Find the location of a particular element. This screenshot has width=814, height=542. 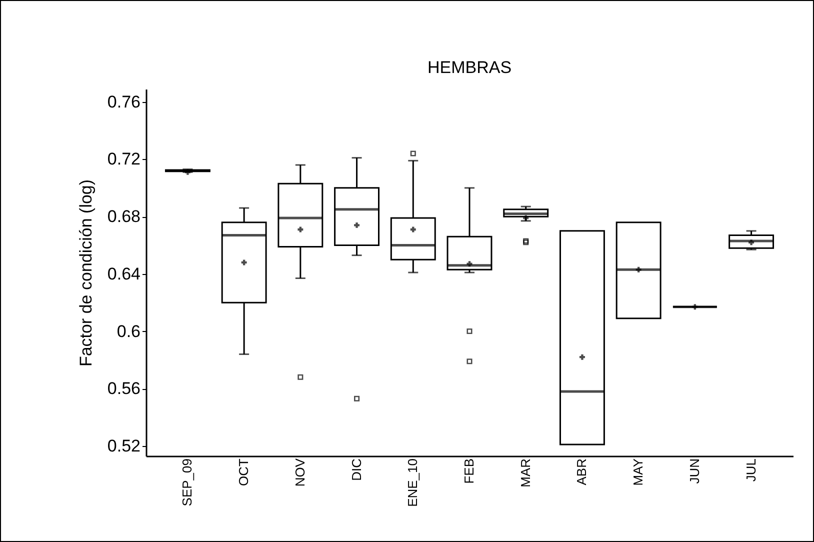

x-tick-label: NOV is located at coordinates (300, 472).